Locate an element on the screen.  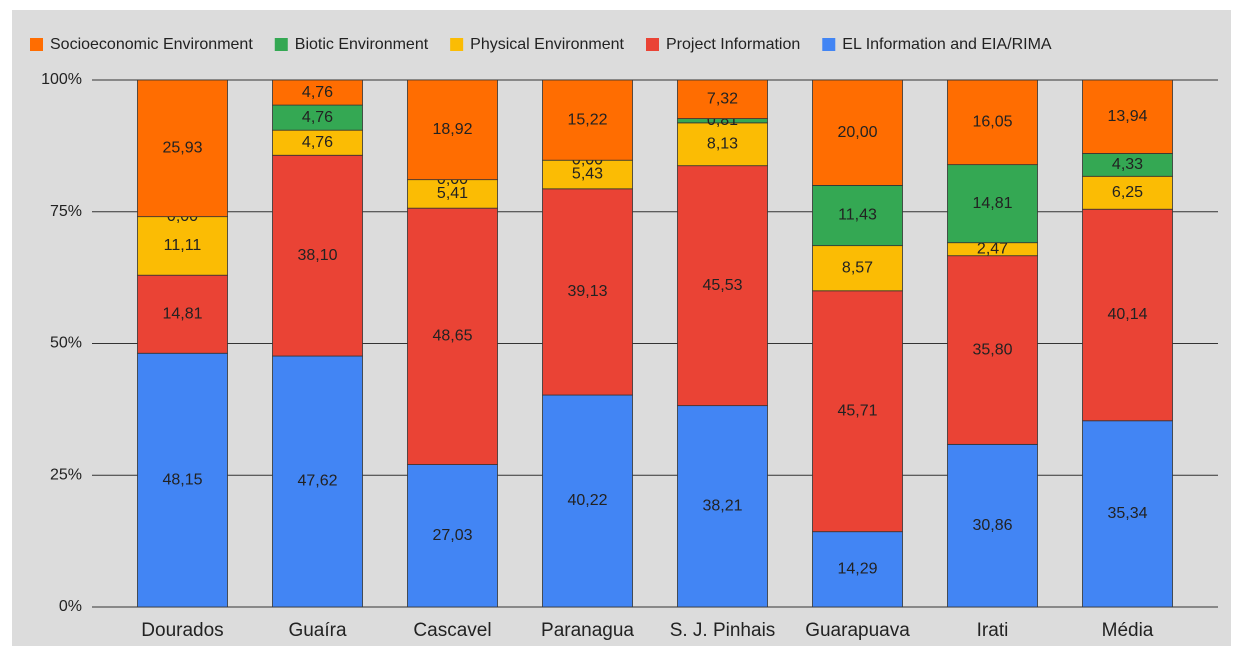
data-label: 11,43 is located at coordinates (857, 215).